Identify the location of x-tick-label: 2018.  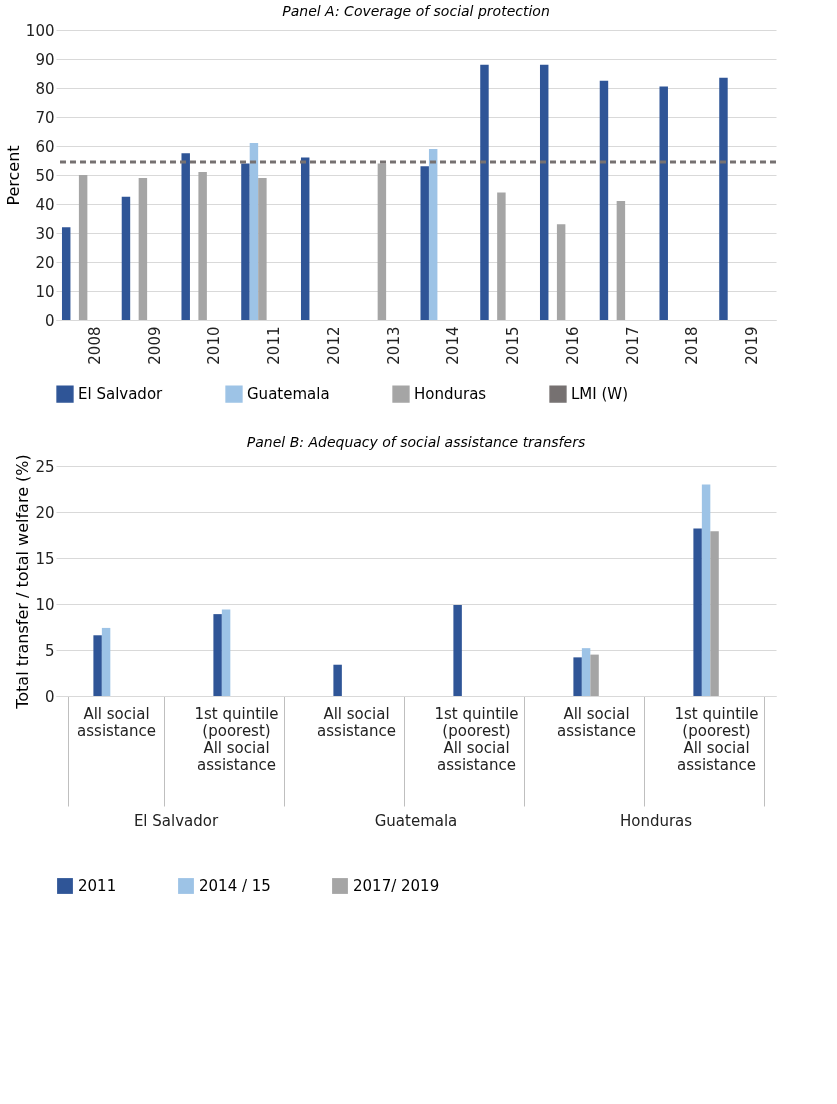
(692, 345).